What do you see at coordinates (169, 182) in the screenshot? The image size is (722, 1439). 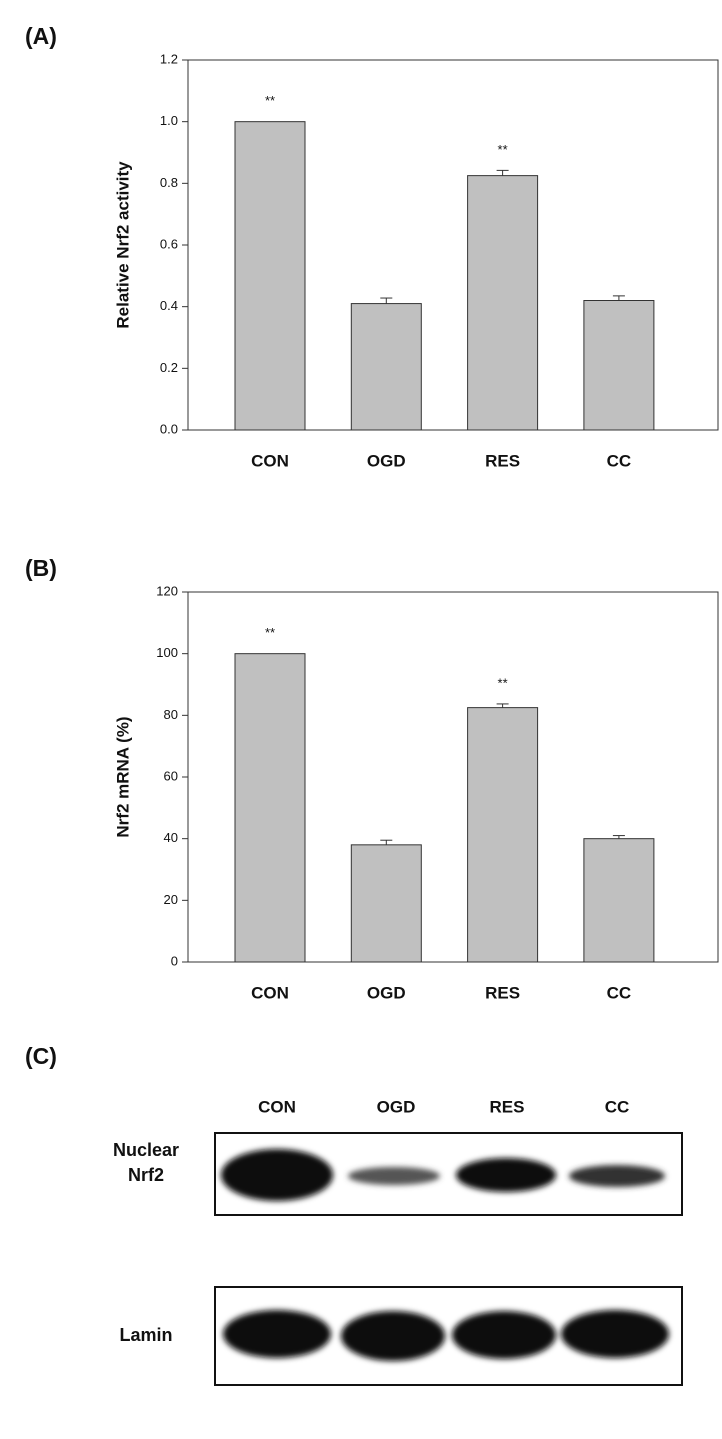 I see `y-tick-label: 0.8` at bounding box center [169, 182].